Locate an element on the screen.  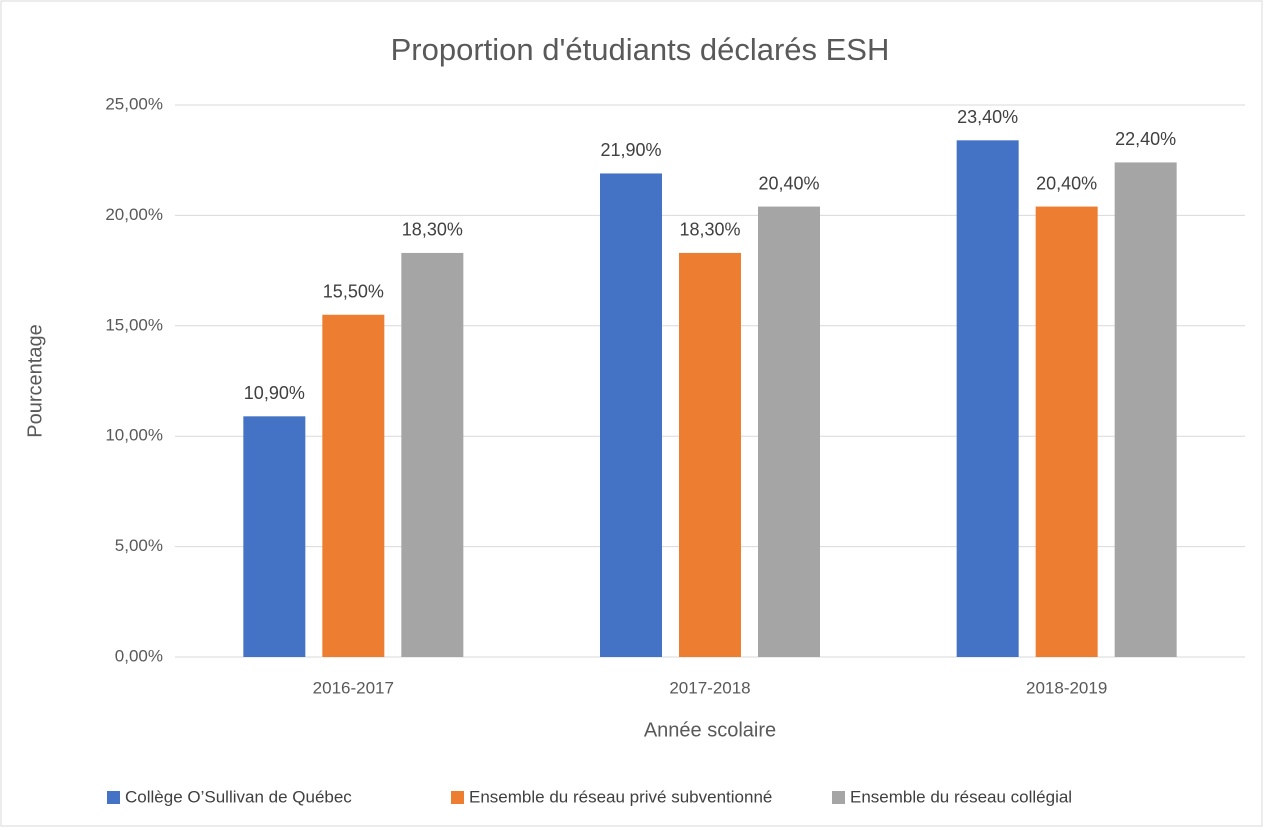
y-tick-label: 10,00% is located at coordinates (134, 435).